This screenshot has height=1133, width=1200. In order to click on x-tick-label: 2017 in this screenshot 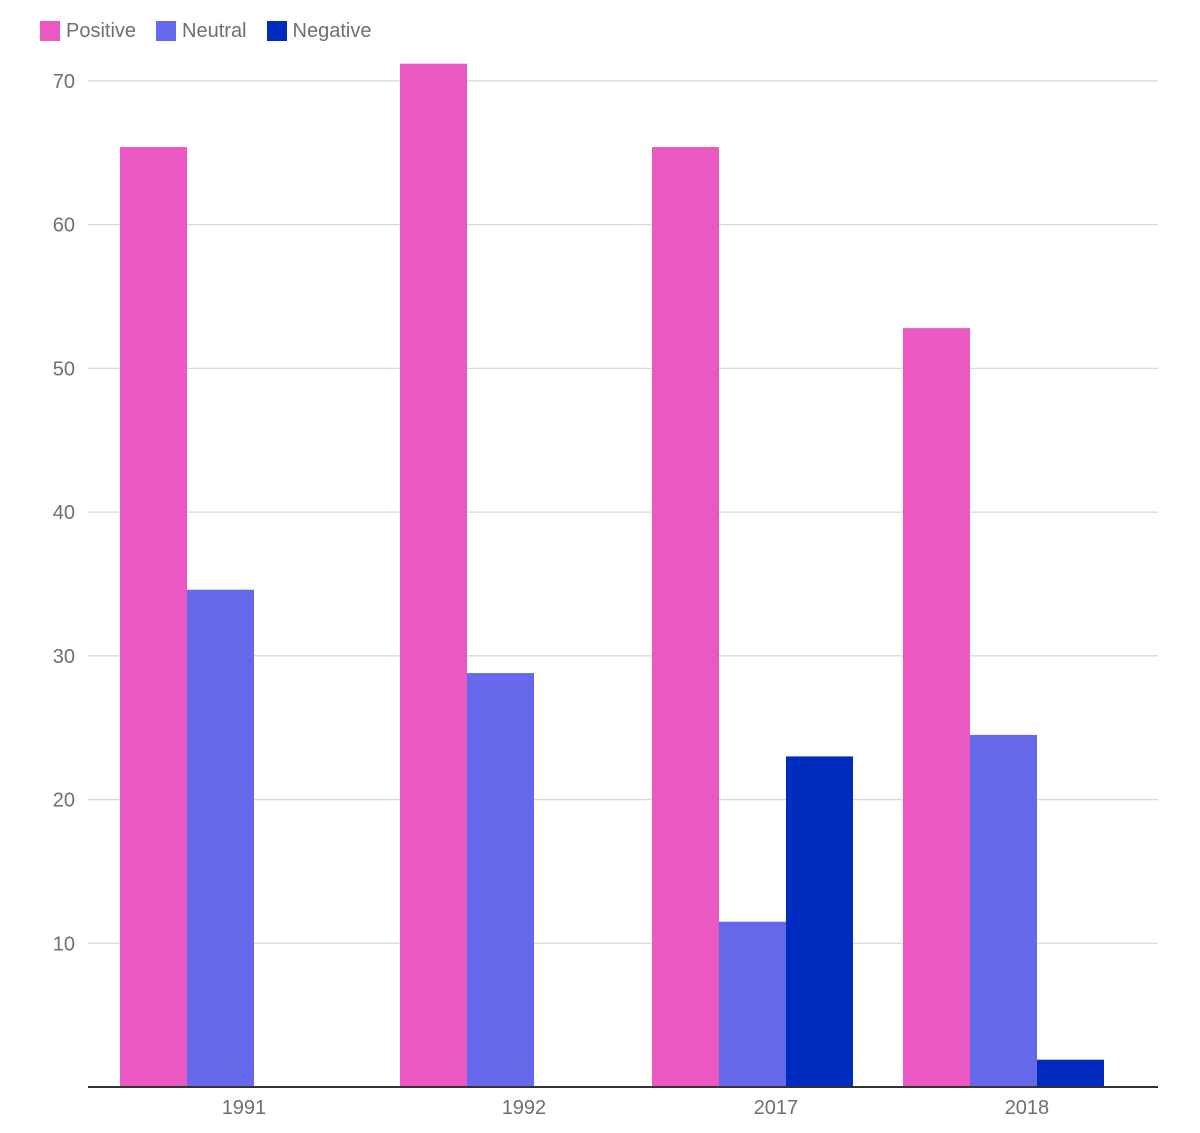, I will do `click(776, 1108)`.